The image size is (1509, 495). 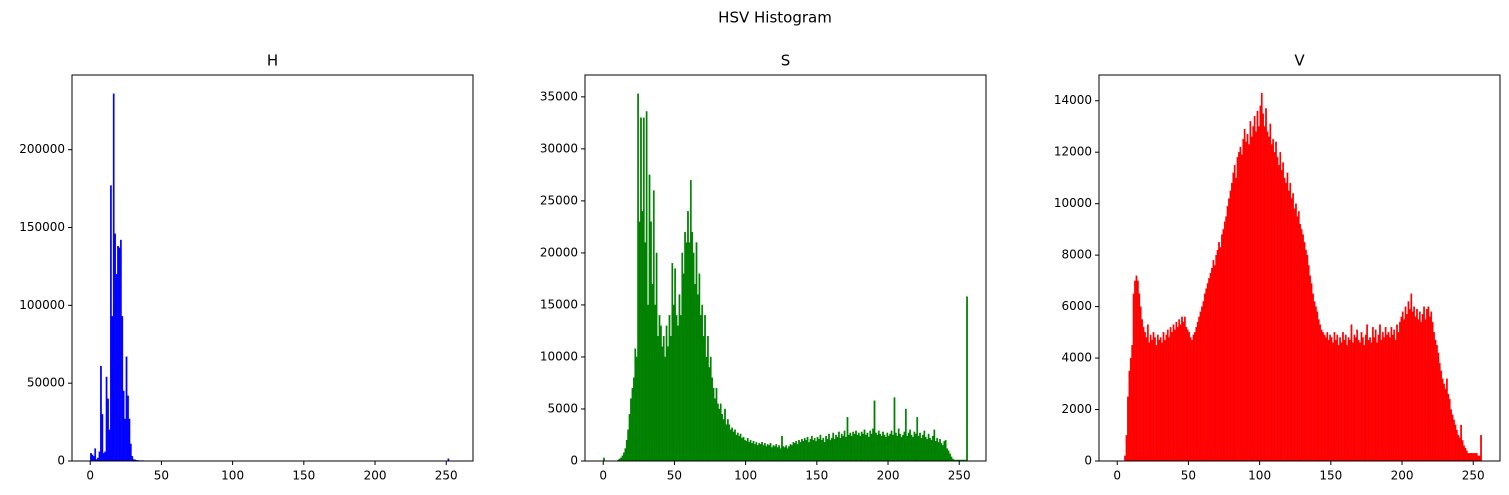 I want to click on y-tick-label: 30000, so click(x=559, y=148).